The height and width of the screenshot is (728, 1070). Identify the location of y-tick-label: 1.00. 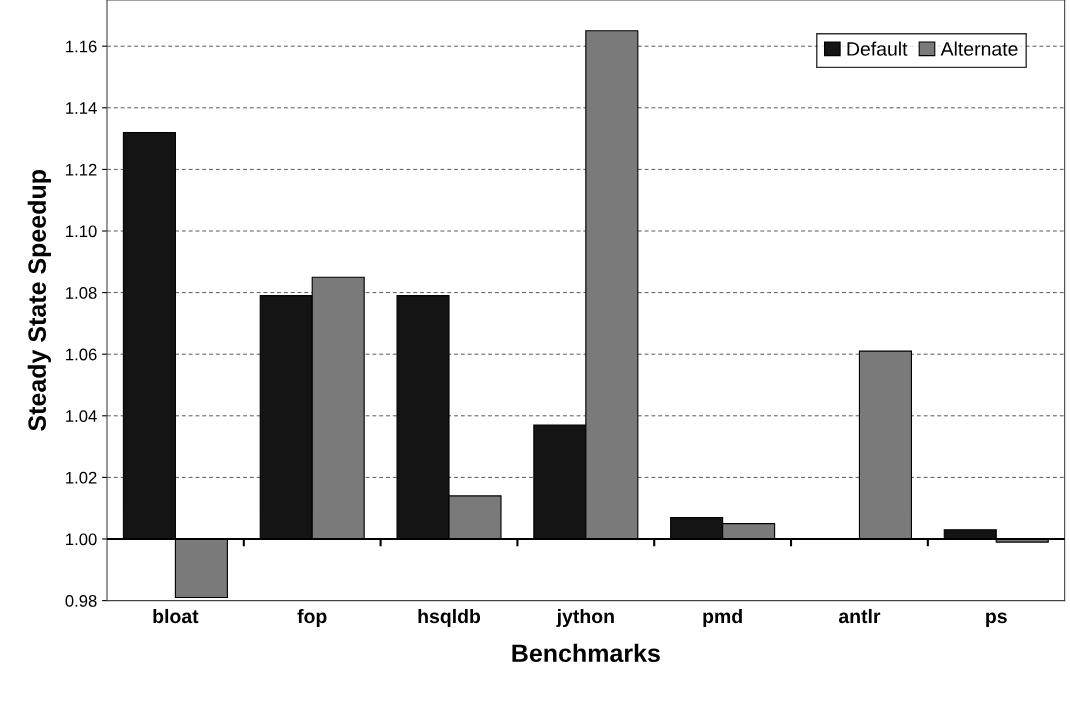
(81, 539).